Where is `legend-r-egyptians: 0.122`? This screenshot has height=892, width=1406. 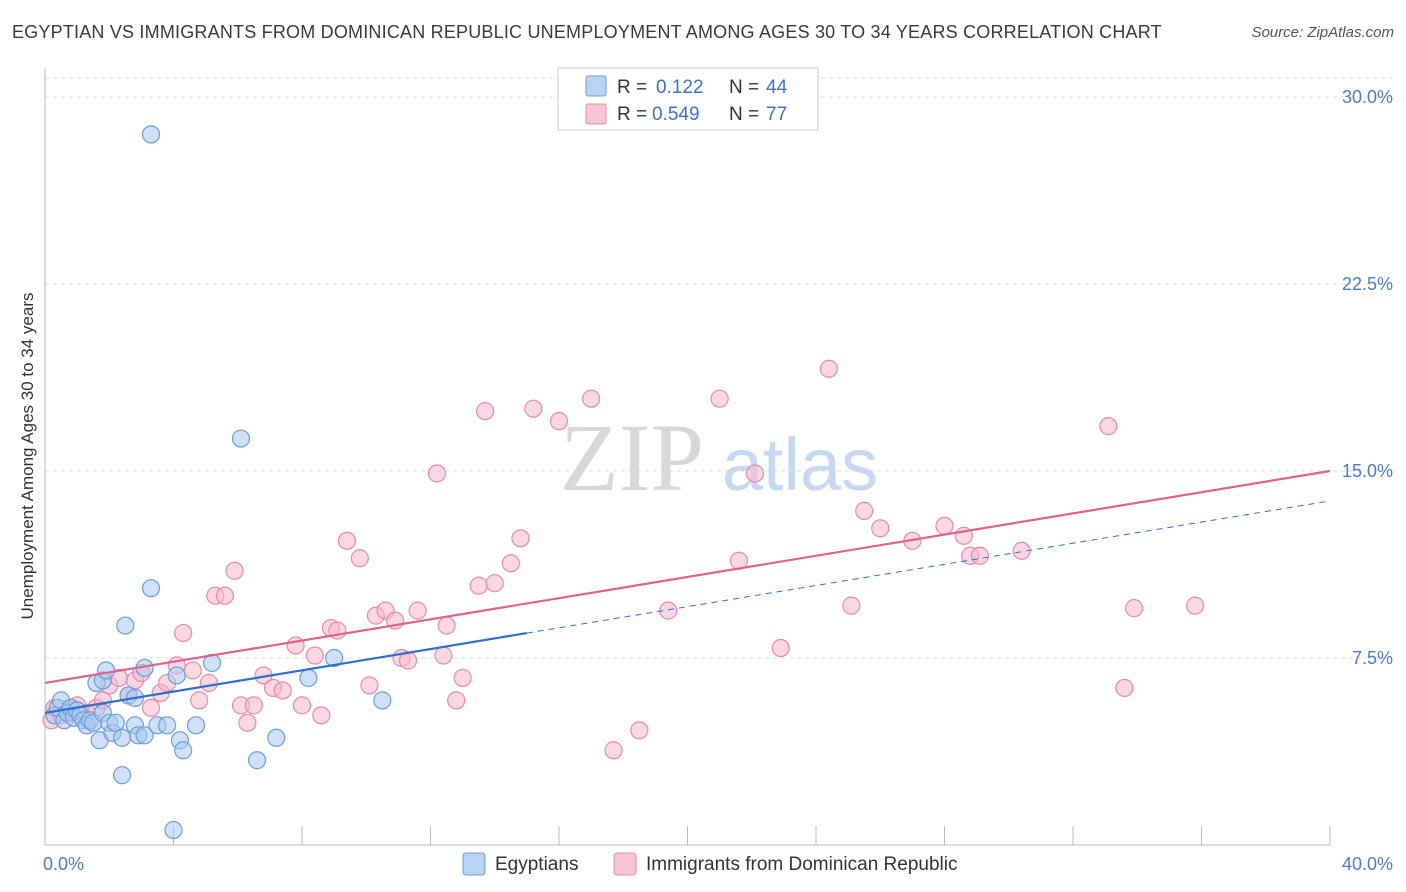
legend-r-egyptians: 0.122 is located at coordinates (680, 87).